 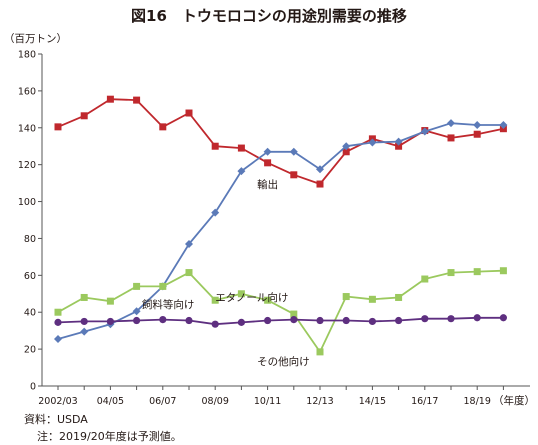 I want to click on y-tick-label: 0, so click(x=33, y=387).